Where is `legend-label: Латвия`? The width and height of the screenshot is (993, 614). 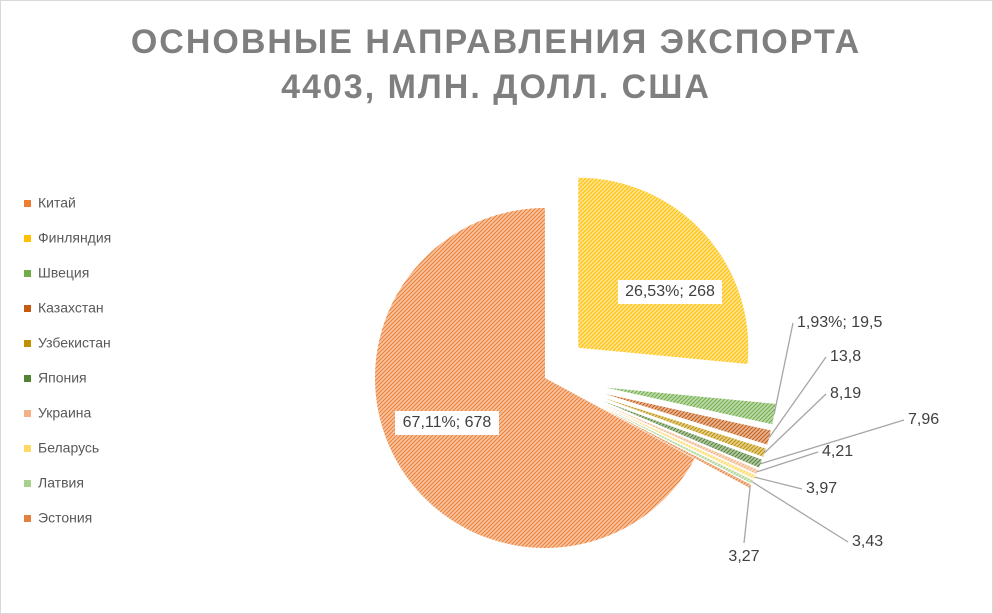 legend-label: Латвия is located at coordinates (61, 483).